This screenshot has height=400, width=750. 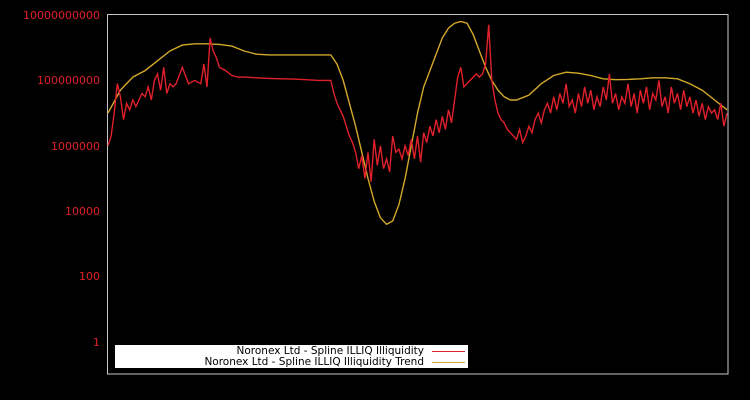 I want to click on legend-item-illiquidity: Noronex Ltd - Spline ILLIQ Illiquidity, so click(x=352, y=351).